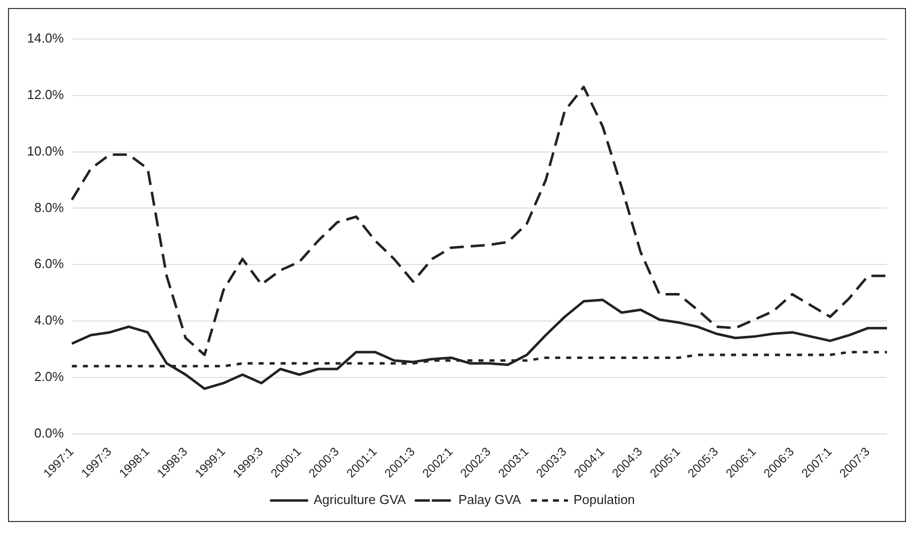 The width and height of the screenshot is (917, 533). What do you see at coordinates (45, 38) in the screenshot?
I see `y-tick-label: 14.0%` at bounding box center [45, 38].